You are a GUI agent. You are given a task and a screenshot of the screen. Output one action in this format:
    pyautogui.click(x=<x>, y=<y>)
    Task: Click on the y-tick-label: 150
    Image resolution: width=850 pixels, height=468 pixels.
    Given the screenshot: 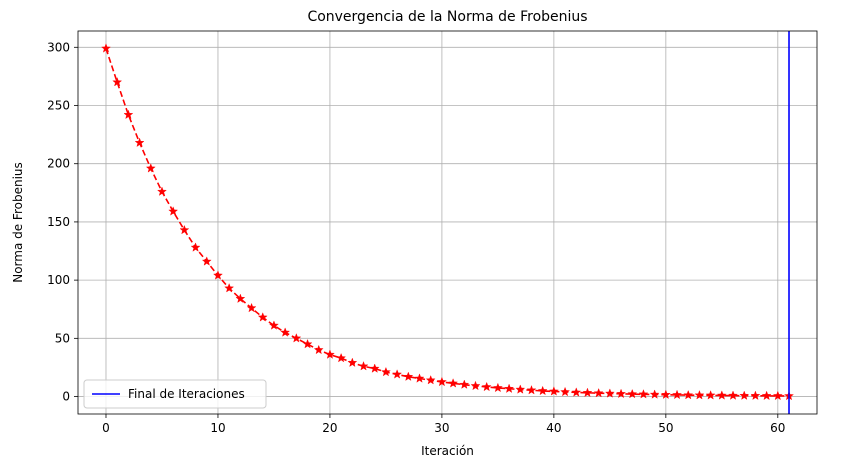 What is the action you would take?
    pyautogui.click(x=58, y=222)
    